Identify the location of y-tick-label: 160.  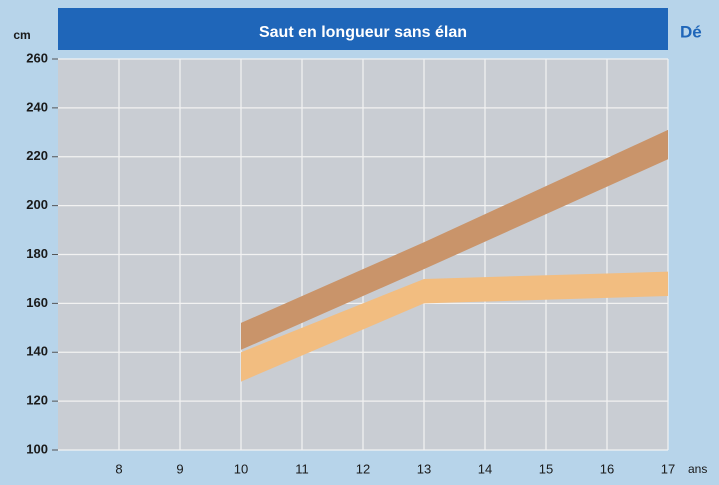
(37, 302).